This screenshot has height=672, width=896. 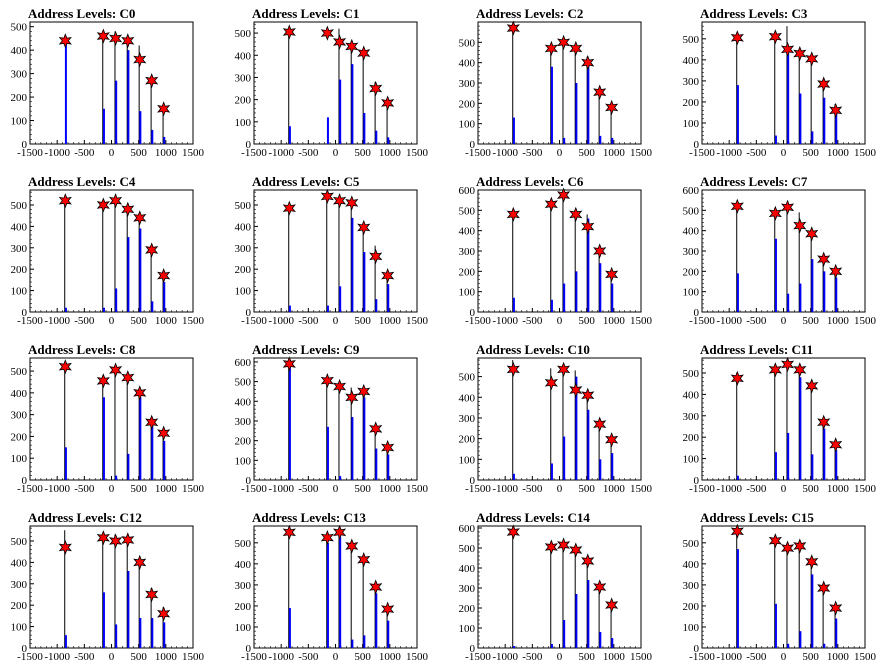 I want to click on y-tick-label: 0, so click(x=25, y=313).